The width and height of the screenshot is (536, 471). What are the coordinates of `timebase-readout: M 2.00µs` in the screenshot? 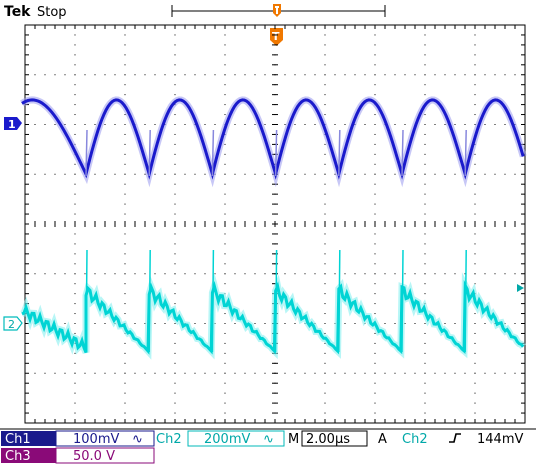 It's located at (328, 438).